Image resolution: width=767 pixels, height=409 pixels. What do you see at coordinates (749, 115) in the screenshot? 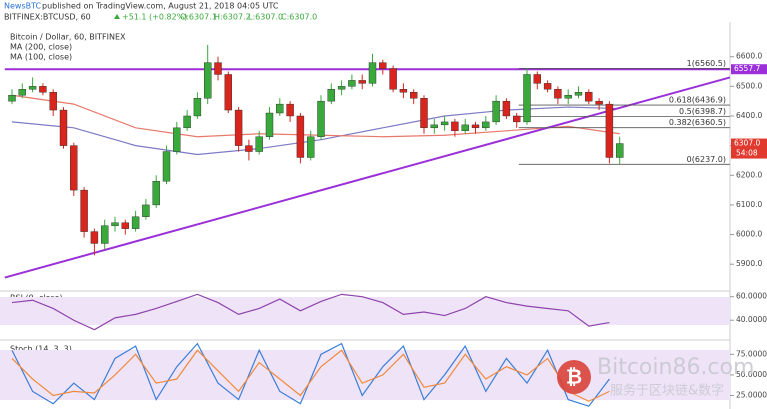
I see `y-tick-label: 6400.0` at bounding box center [749, 115].